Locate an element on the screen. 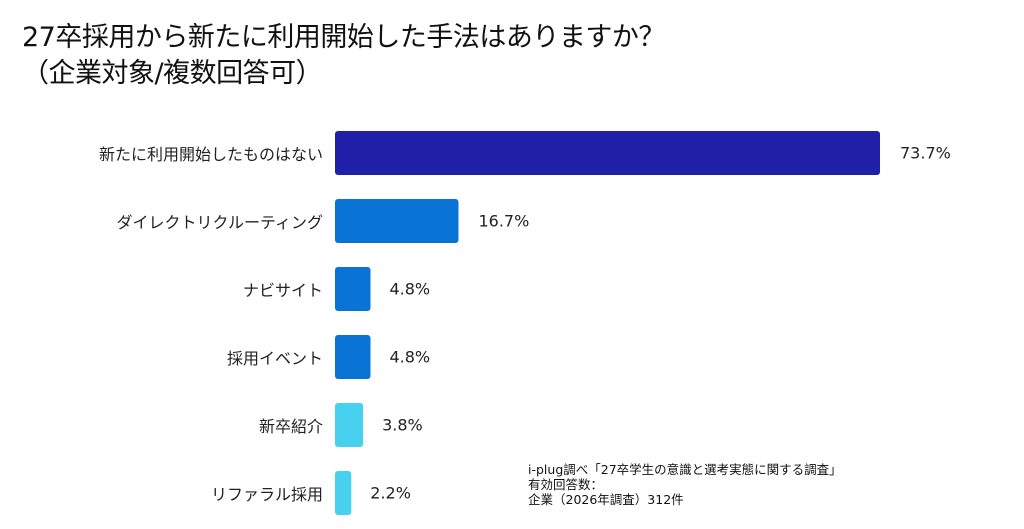 This screenshot has width=1024, height=529. category-label: 採用イベント is located at coordinates (274, 358).